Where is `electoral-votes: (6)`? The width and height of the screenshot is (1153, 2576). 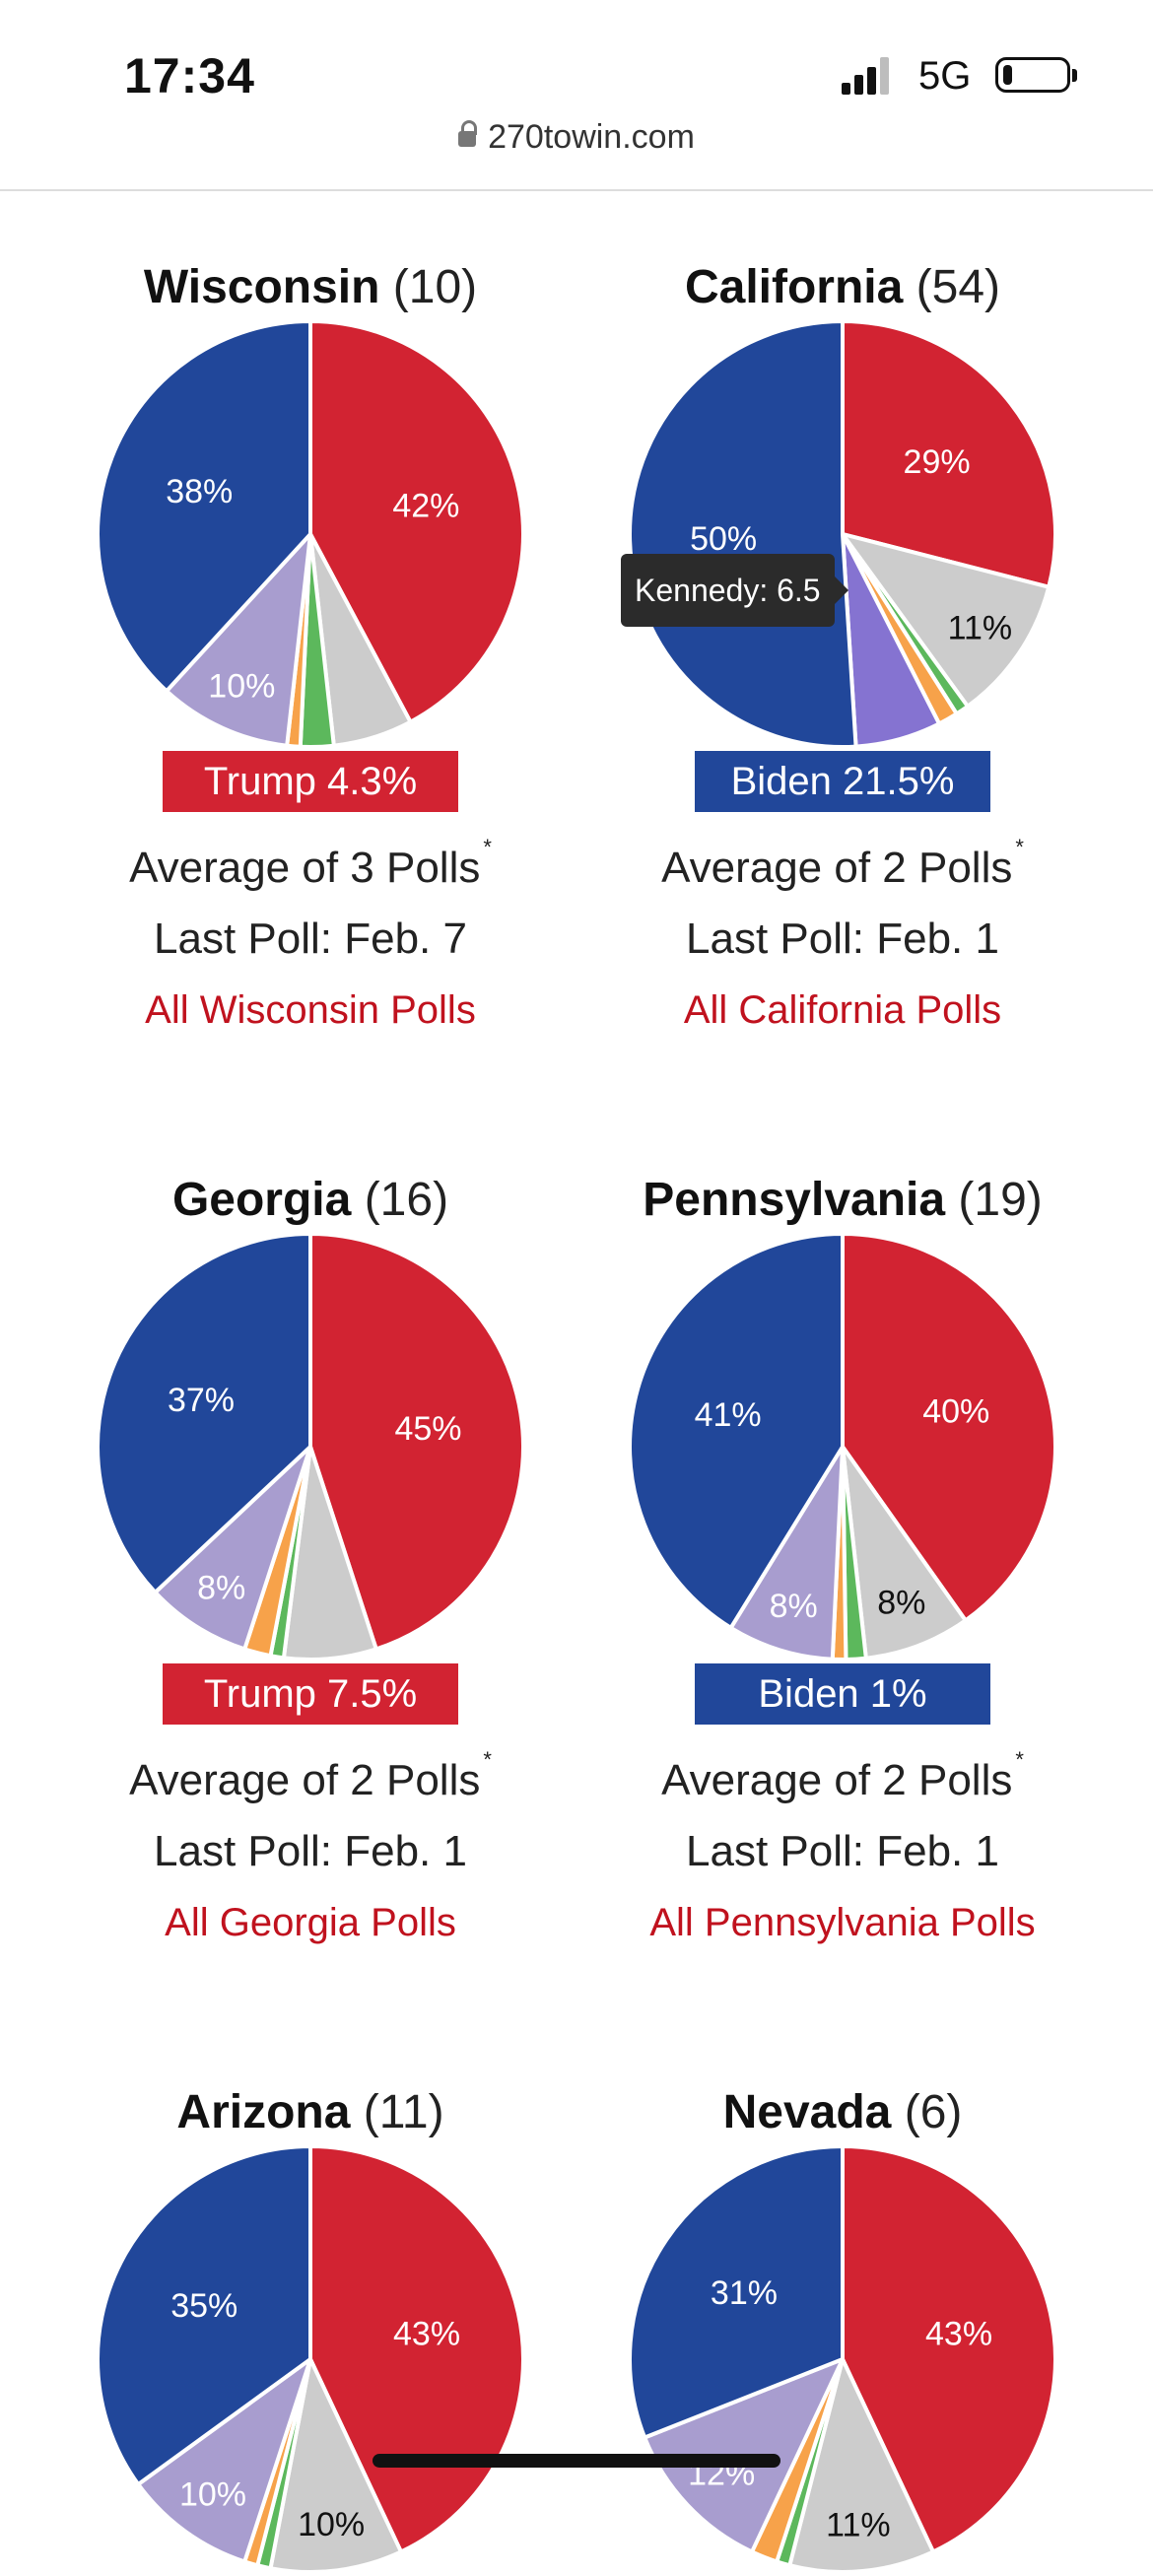 electoral-votes: (6) is located at coordinates (934, 2112).